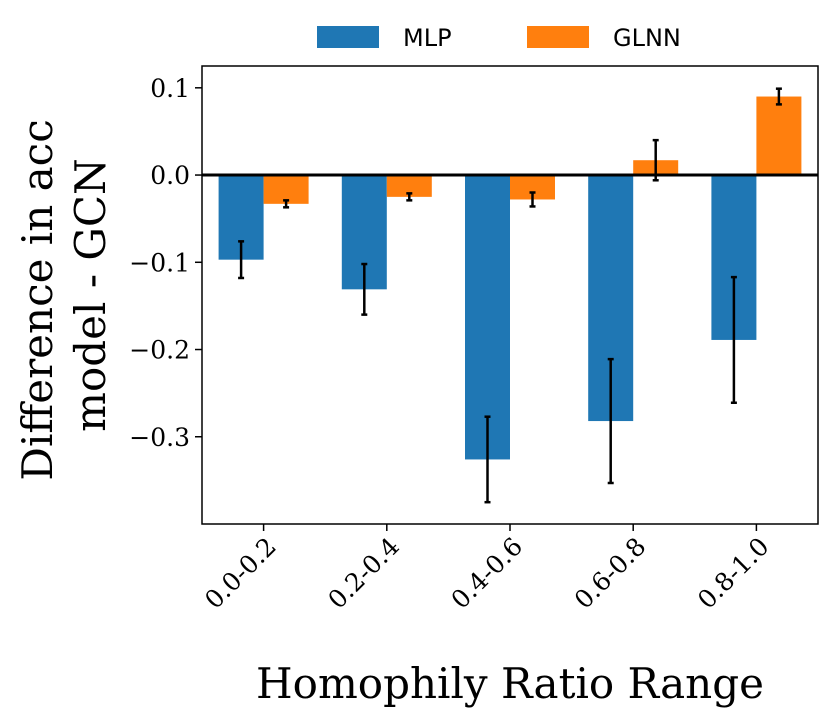 The height and width of the screenshot is (719, 831). Describe the element at coordinates (348, 37) in the screenshot. I see `legend-swatch-mlp` at that location.